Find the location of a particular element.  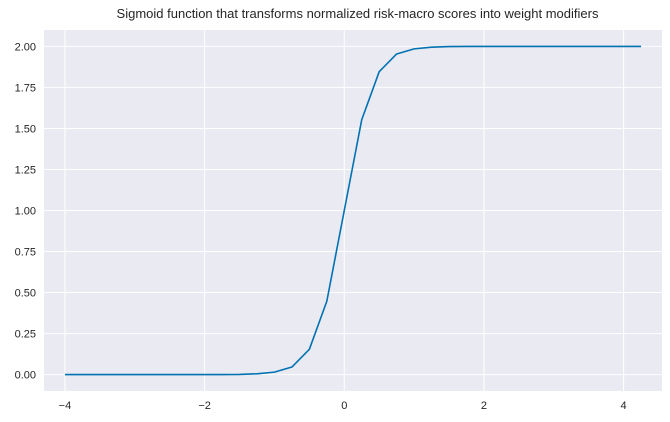

x-tick-label: −4 is located at coordinates (65, 406).